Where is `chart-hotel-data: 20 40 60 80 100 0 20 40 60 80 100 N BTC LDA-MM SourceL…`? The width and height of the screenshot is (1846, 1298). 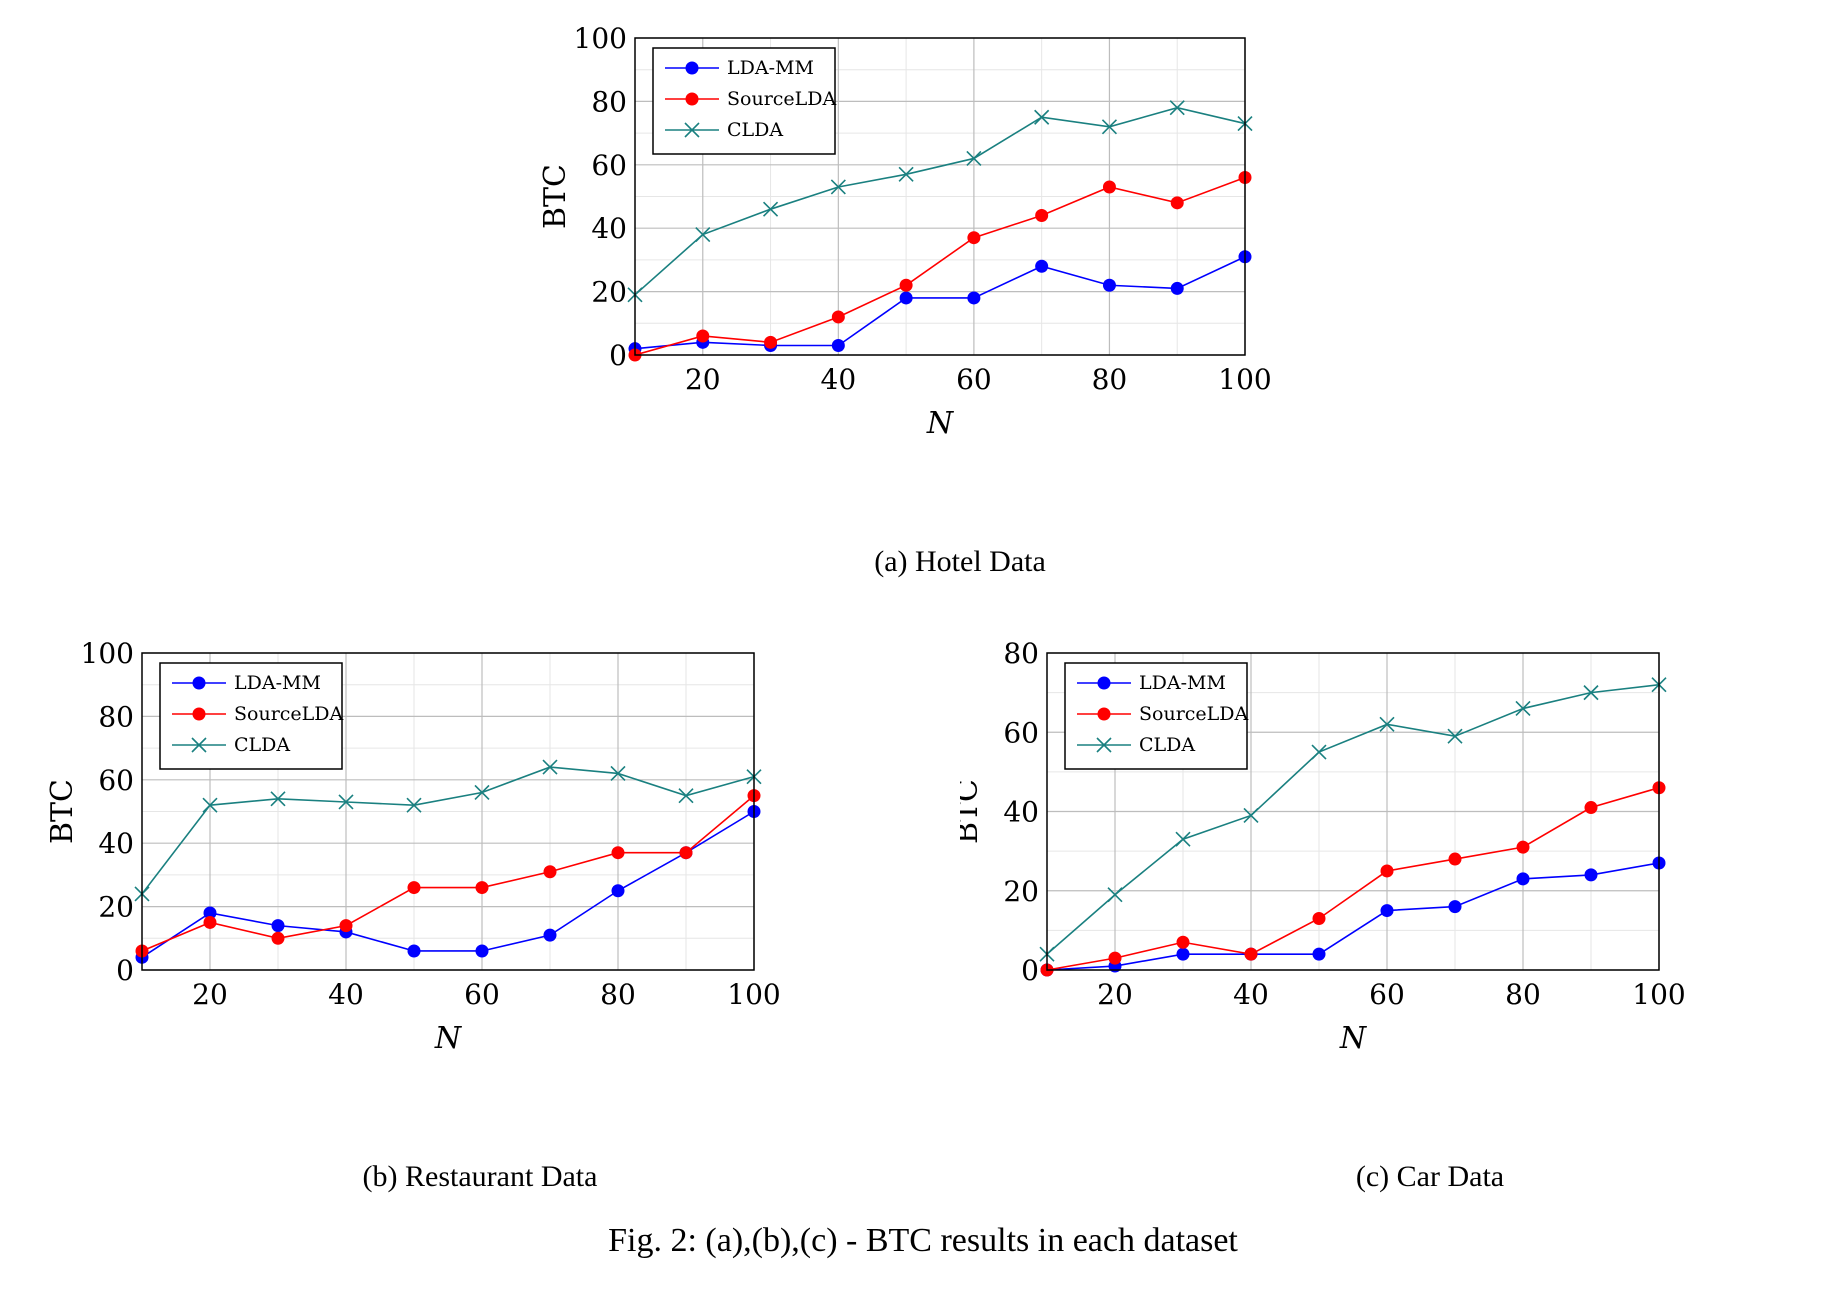 chart-hotel-data: 20 40 60 80 100 0 20 40 60 80 100 N BTC LDA-MM SourceL… is located at coordinates (905, 231).